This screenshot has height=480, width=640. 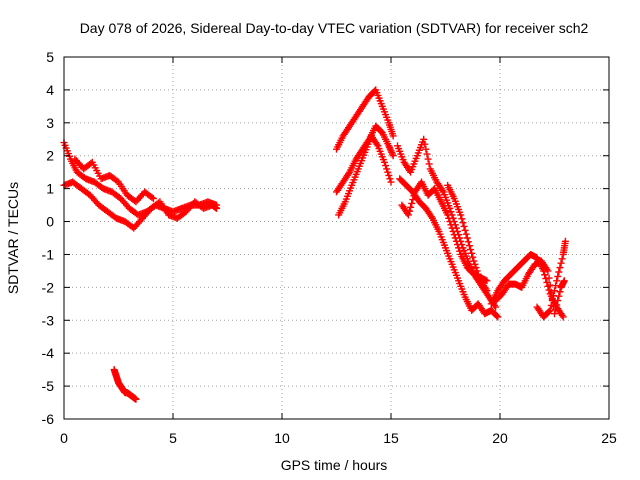 I want to click on y-tick-label: -5, so click(x=48, y=386).